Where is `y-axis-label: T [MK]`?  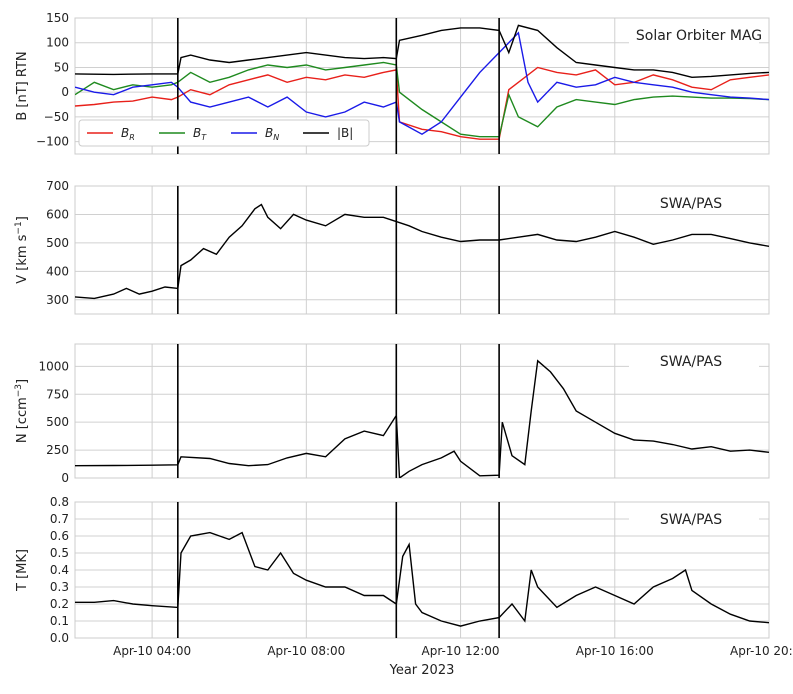 y-axis-label: T [MK] is located at coordinates (22, 570).